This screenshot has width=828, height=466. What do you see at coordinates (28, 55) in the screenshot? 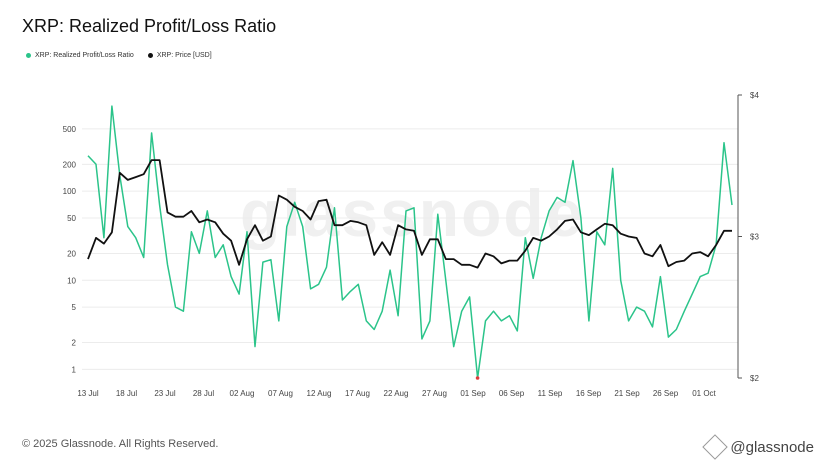
I see `legend-swatch-ratio` at bounding box center [28, 55].